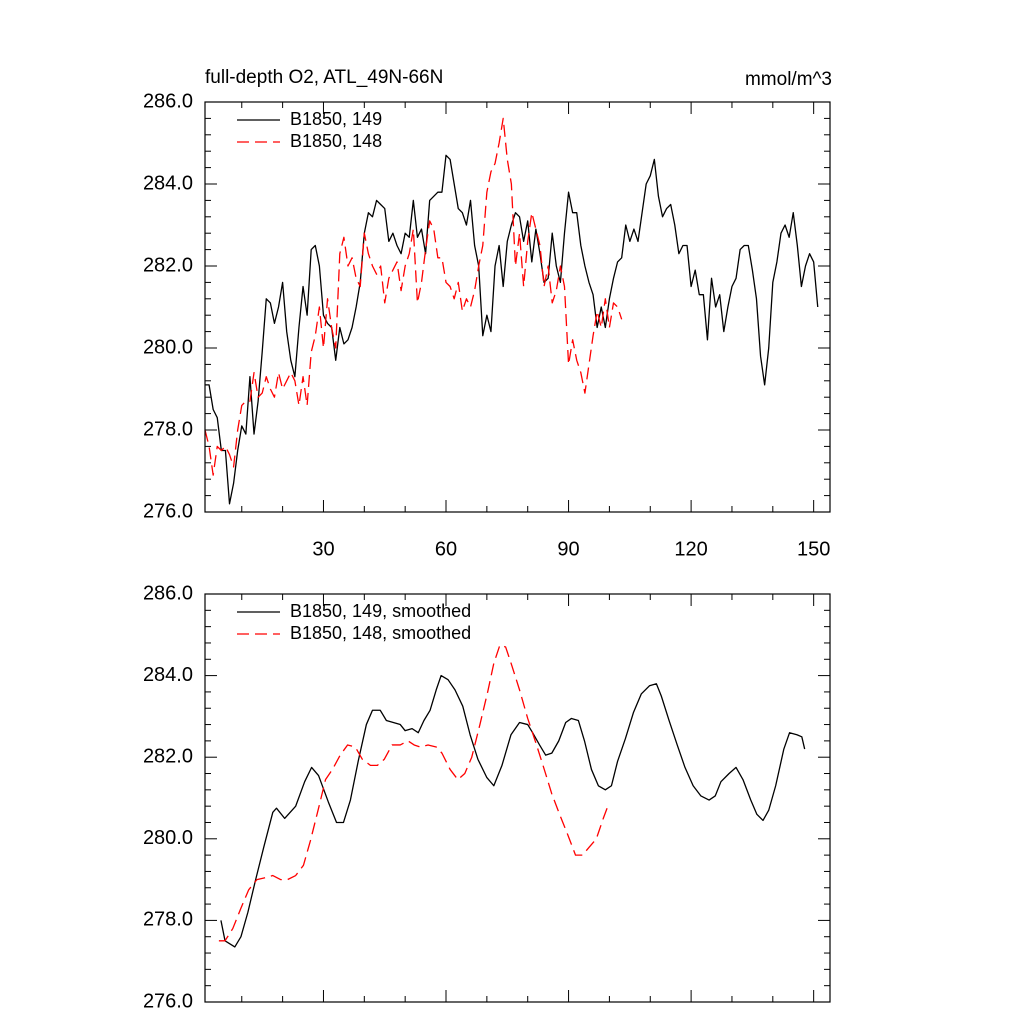  I want to click on legend-label: B1850, 149, so click(336, 119).